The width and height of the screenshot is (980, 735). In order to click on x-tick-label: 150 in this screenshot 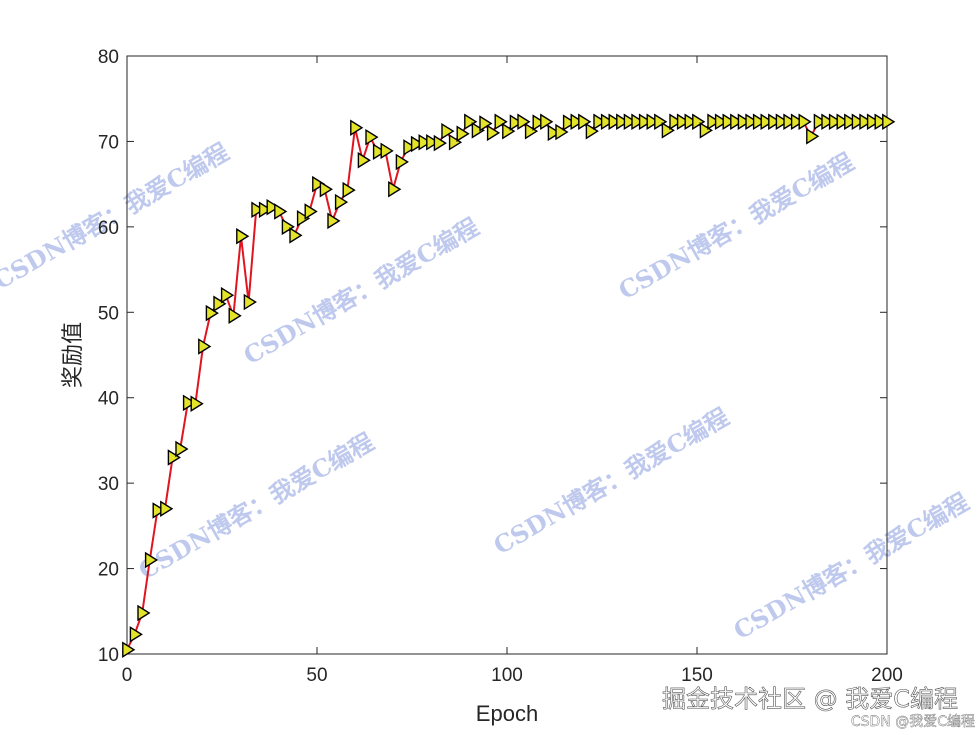, I will do `click(697, 675)`.